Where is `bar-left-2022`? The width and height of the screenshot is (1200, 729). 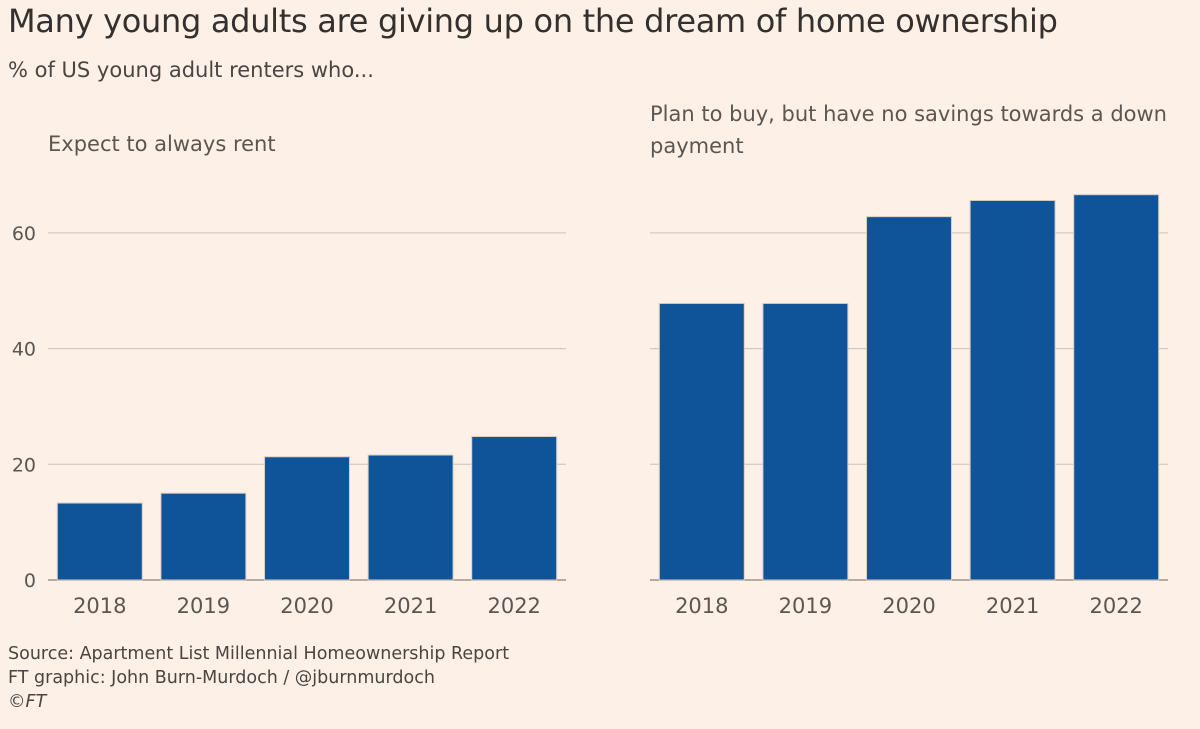 bar-left-2022 is located at coordinates (514, 508).